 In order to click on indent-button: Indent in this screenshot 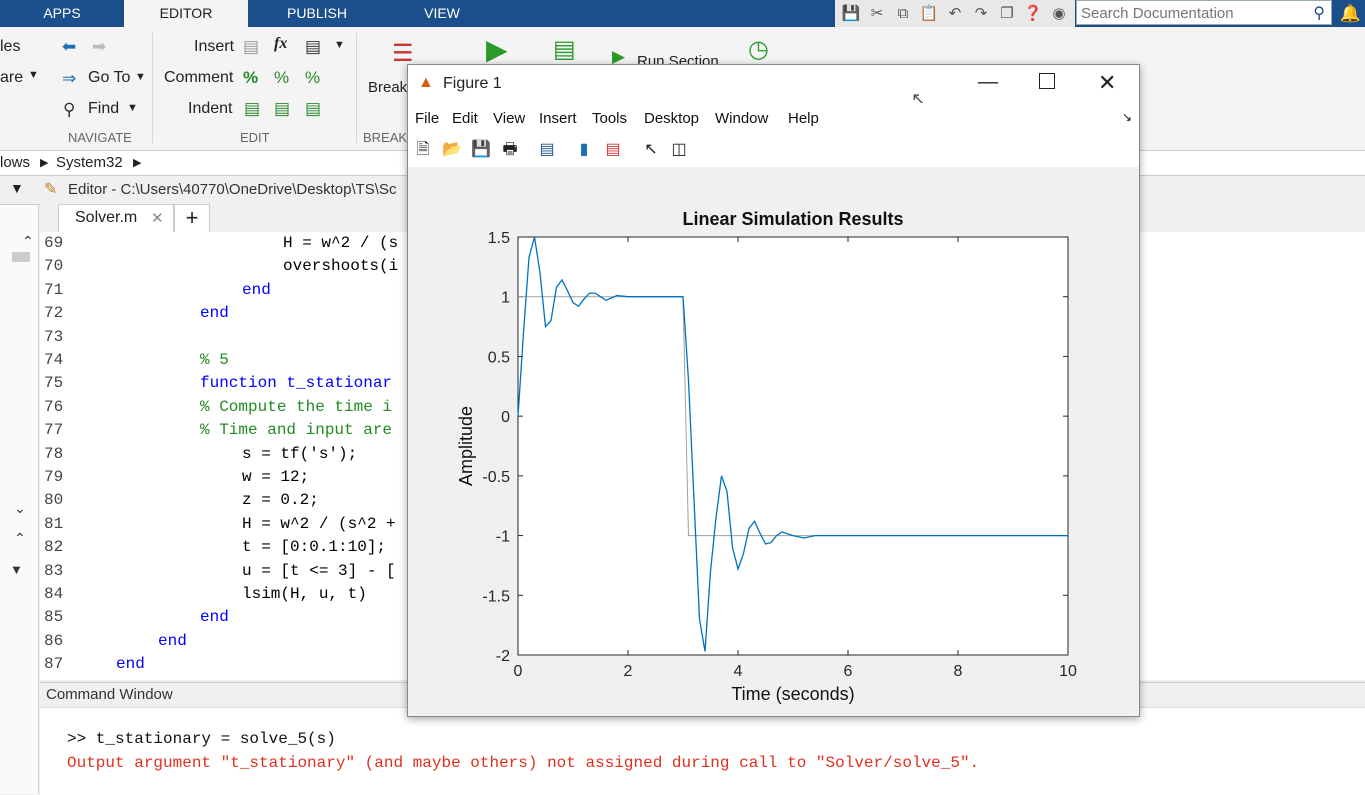, I will do `click(210, 108)`.